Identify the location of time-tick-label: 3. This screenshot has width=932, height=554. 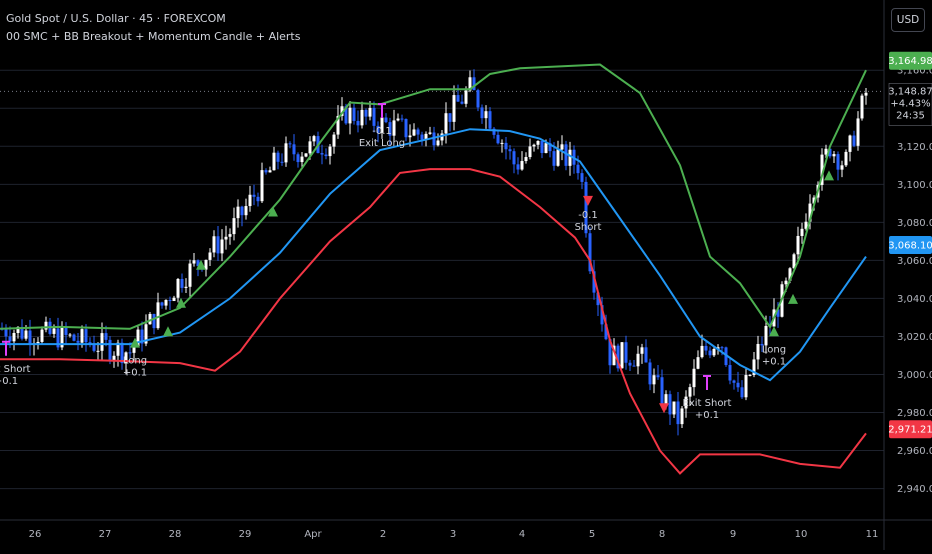
(453, 534).